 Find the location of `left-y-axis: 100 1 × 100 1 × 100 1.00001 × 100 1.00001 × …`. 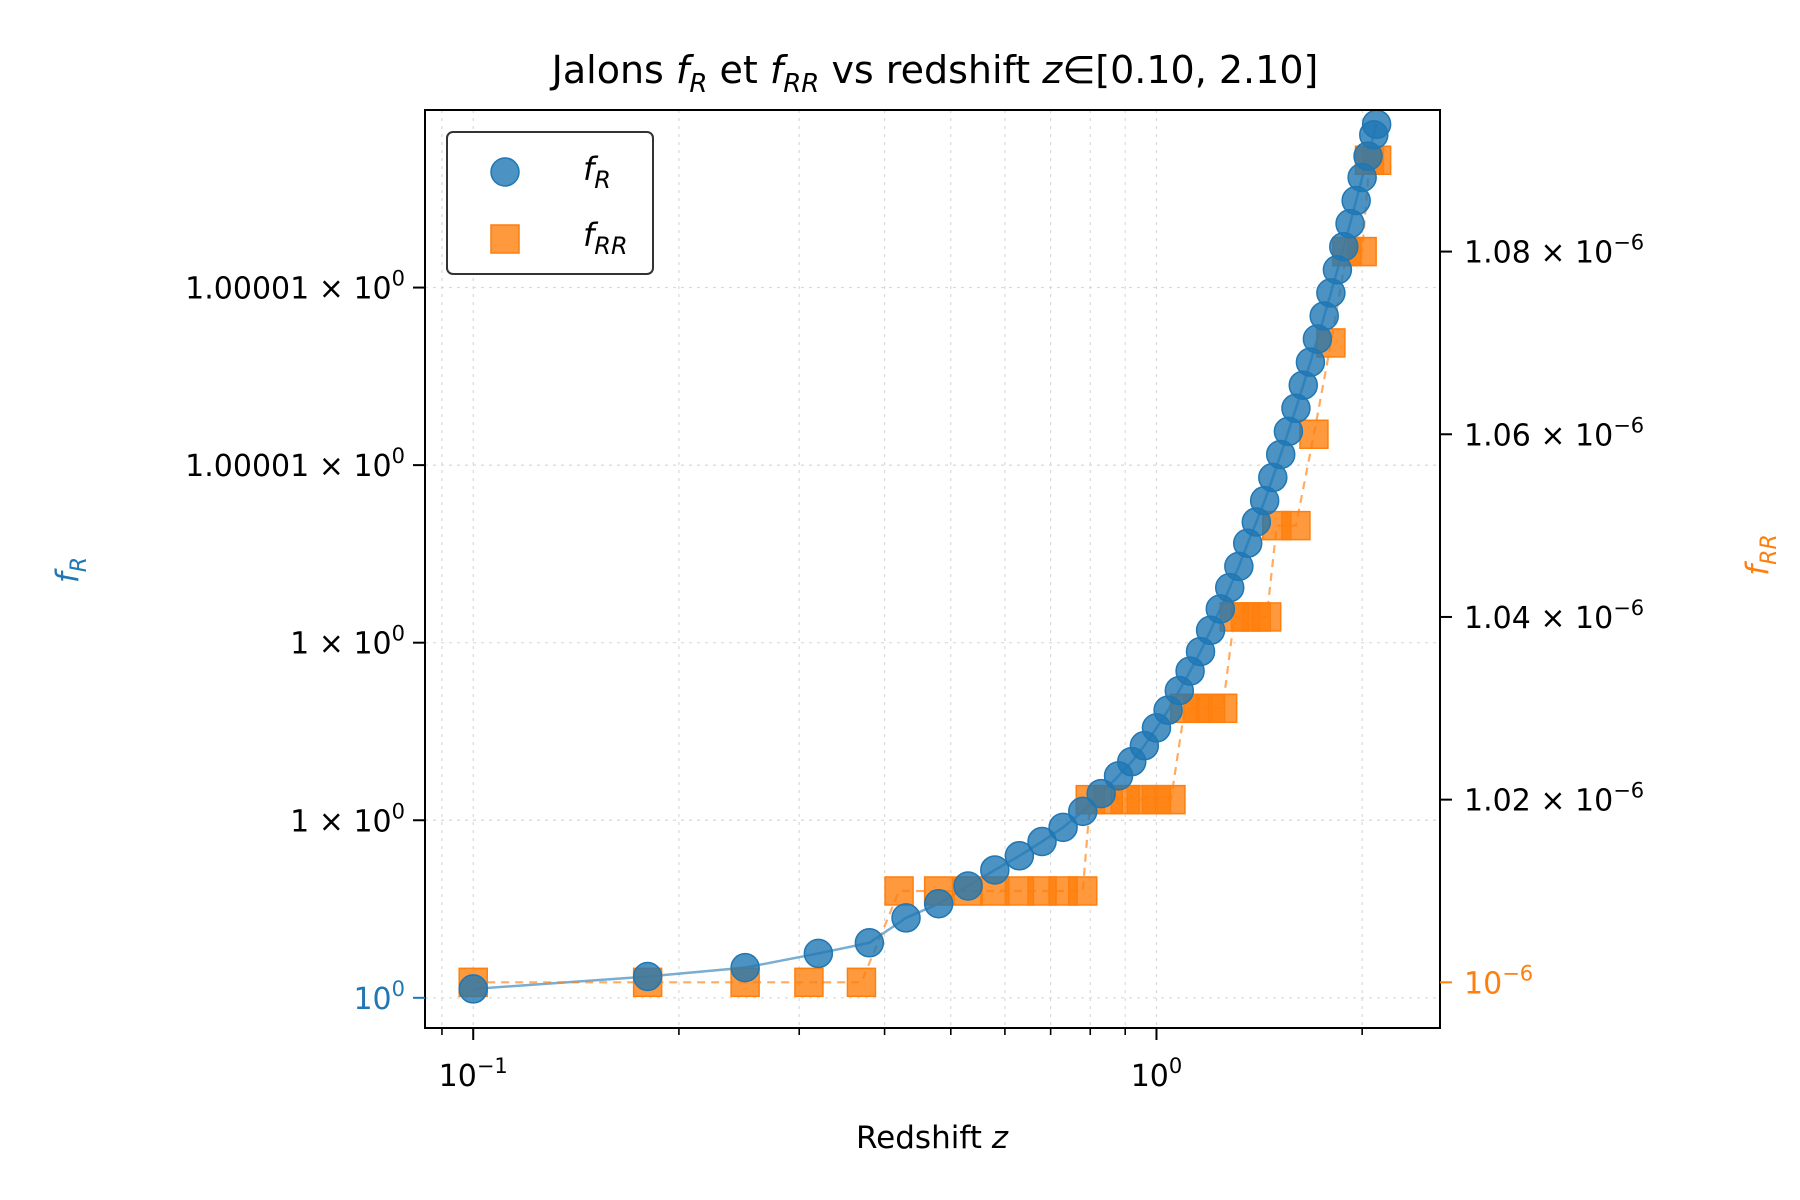

left-y-axis: 100 1 × 100 1 × 100 1.00001 × 100 1.00001 × … is located at coordinates (305, 642).